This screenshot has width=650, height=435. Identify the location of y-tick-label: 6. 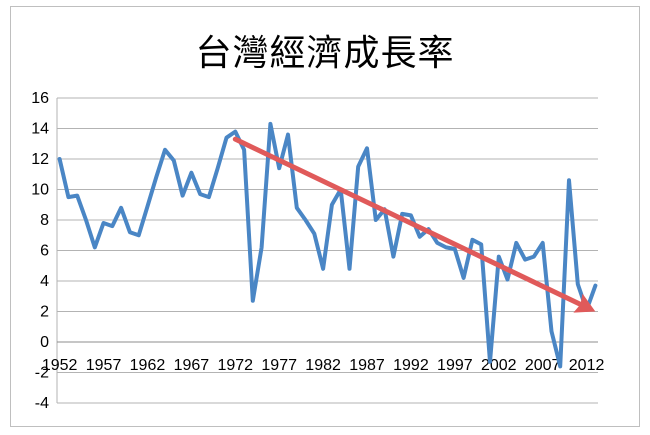
(44, 251).